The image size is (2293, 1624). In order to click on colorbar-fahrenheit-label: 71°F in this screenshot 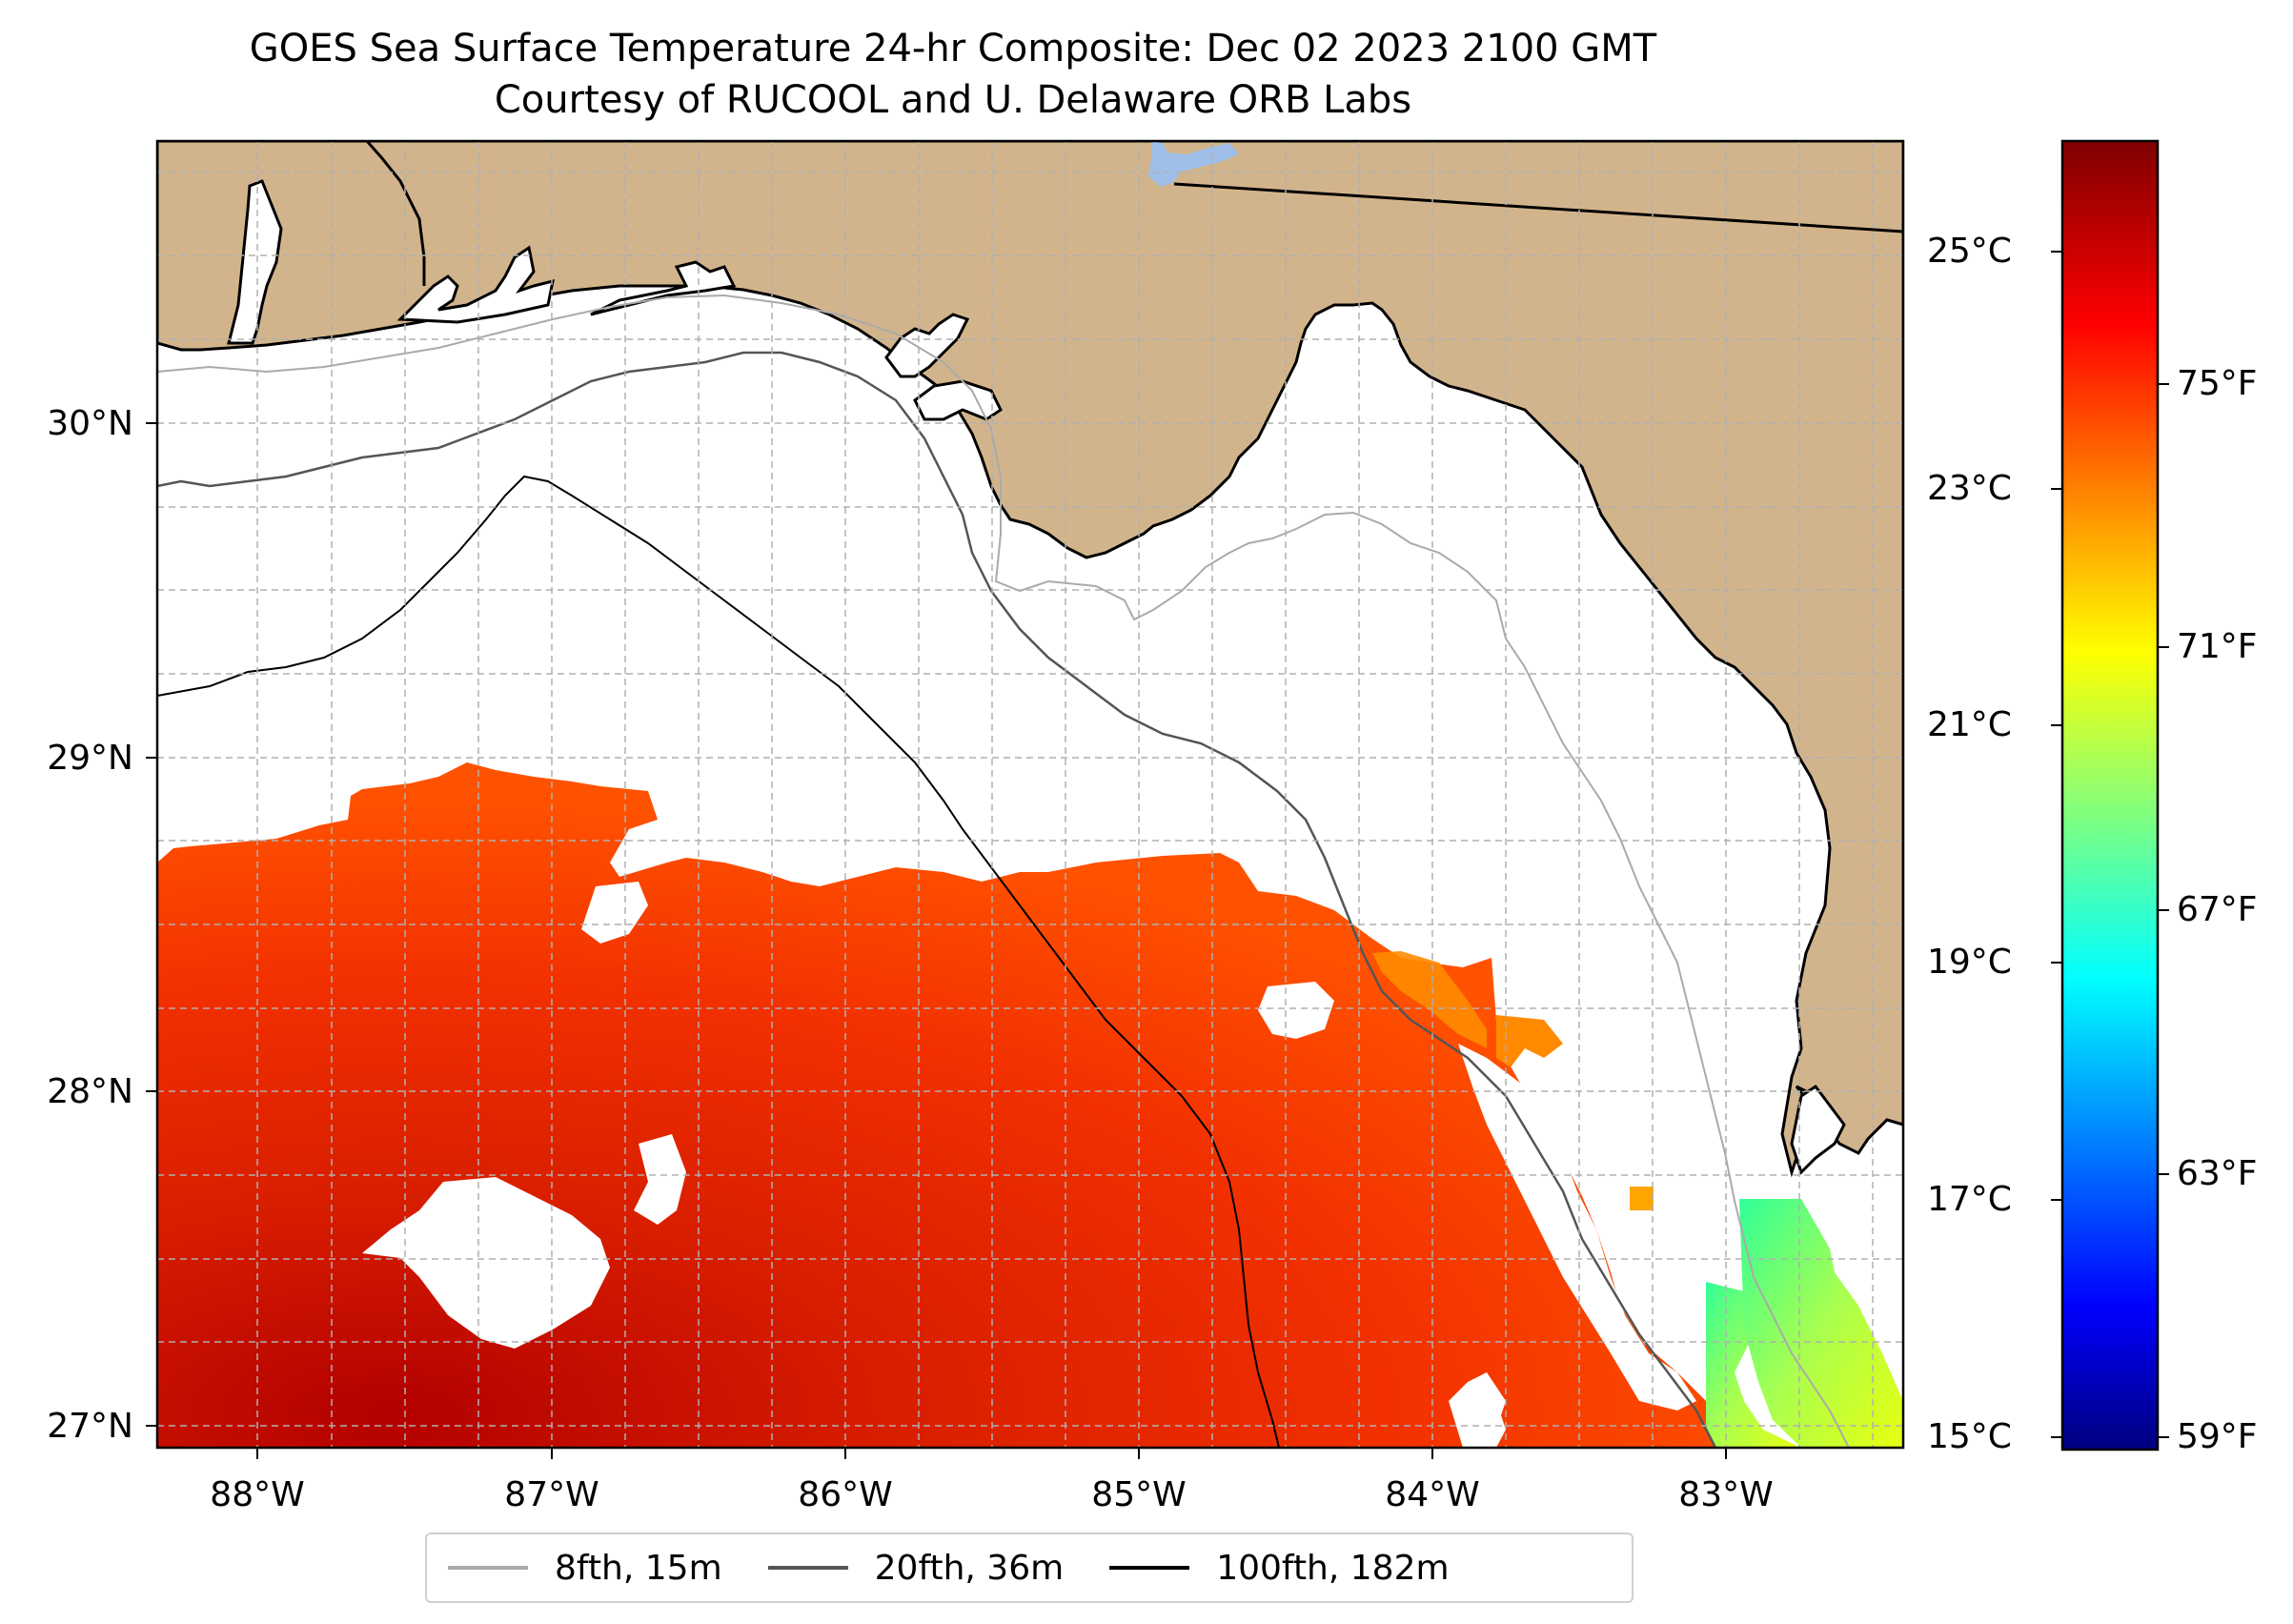, I will do `click(2218, 646)`.